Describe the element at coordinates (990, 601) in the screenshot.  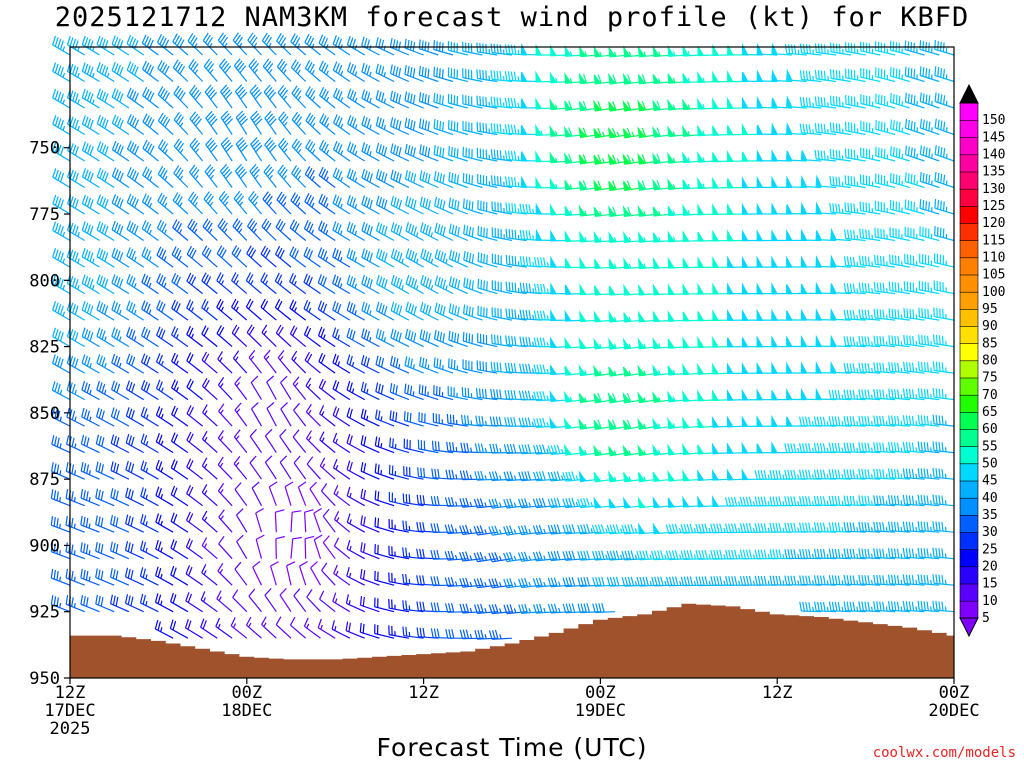
I see `colorbar-label: 10` at that location.